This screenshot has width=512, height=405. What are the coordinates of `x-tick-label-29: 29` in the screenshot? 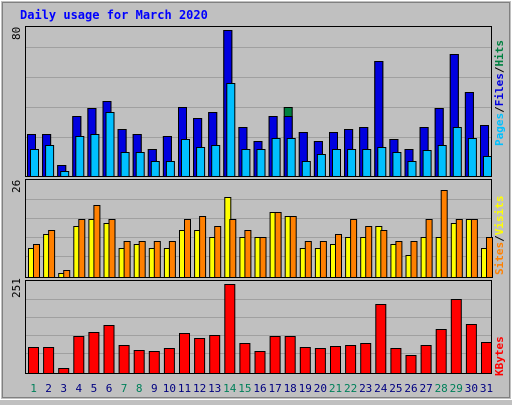 It's located at (456, 388).